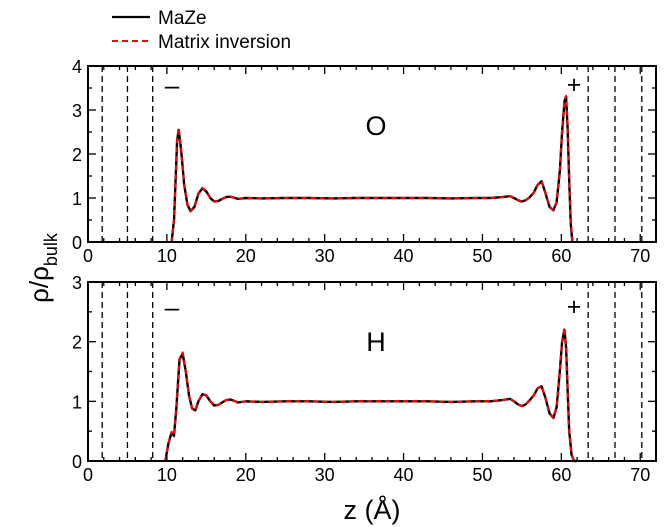  I want to click on legend-label-matrix-inversion: Matrix inversion, so click(224, 42).